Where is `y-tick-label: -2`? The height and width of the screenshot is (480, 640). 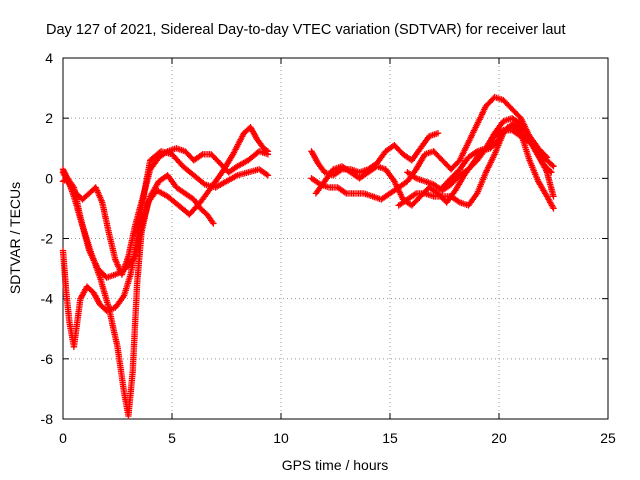 y-tick-label: -2 is located at coordinates (47, 239).